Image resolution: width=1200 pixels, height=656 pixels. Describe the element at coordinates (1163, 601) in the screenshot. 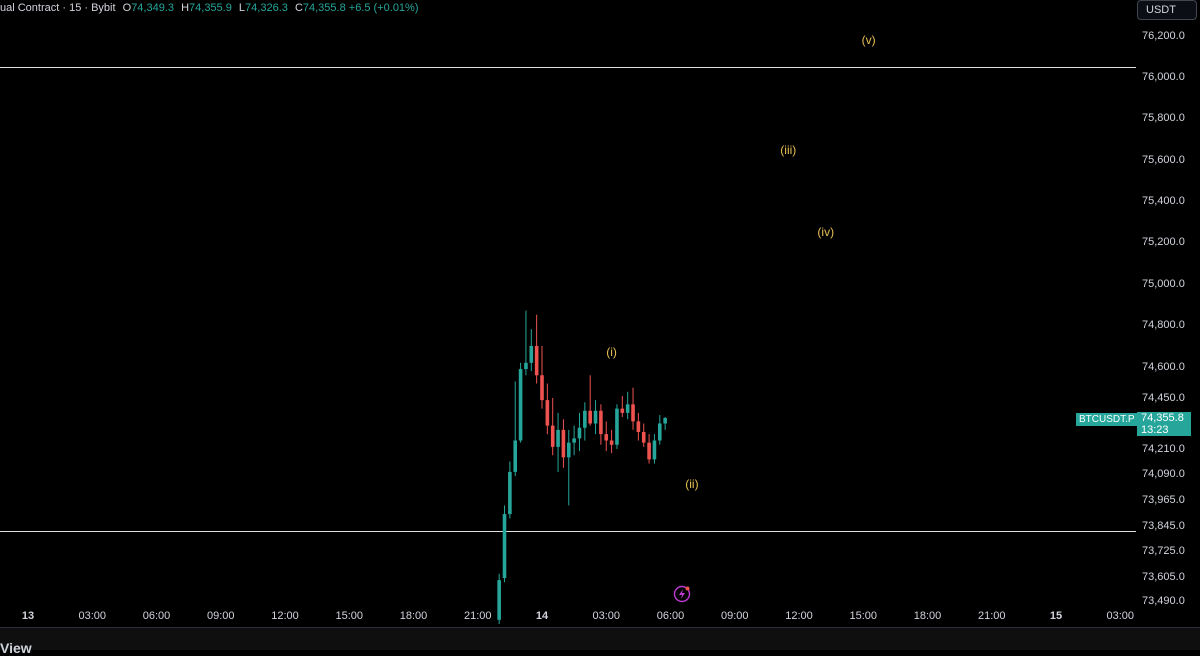

I see `price-tick-label: 73,490.0` at that location.